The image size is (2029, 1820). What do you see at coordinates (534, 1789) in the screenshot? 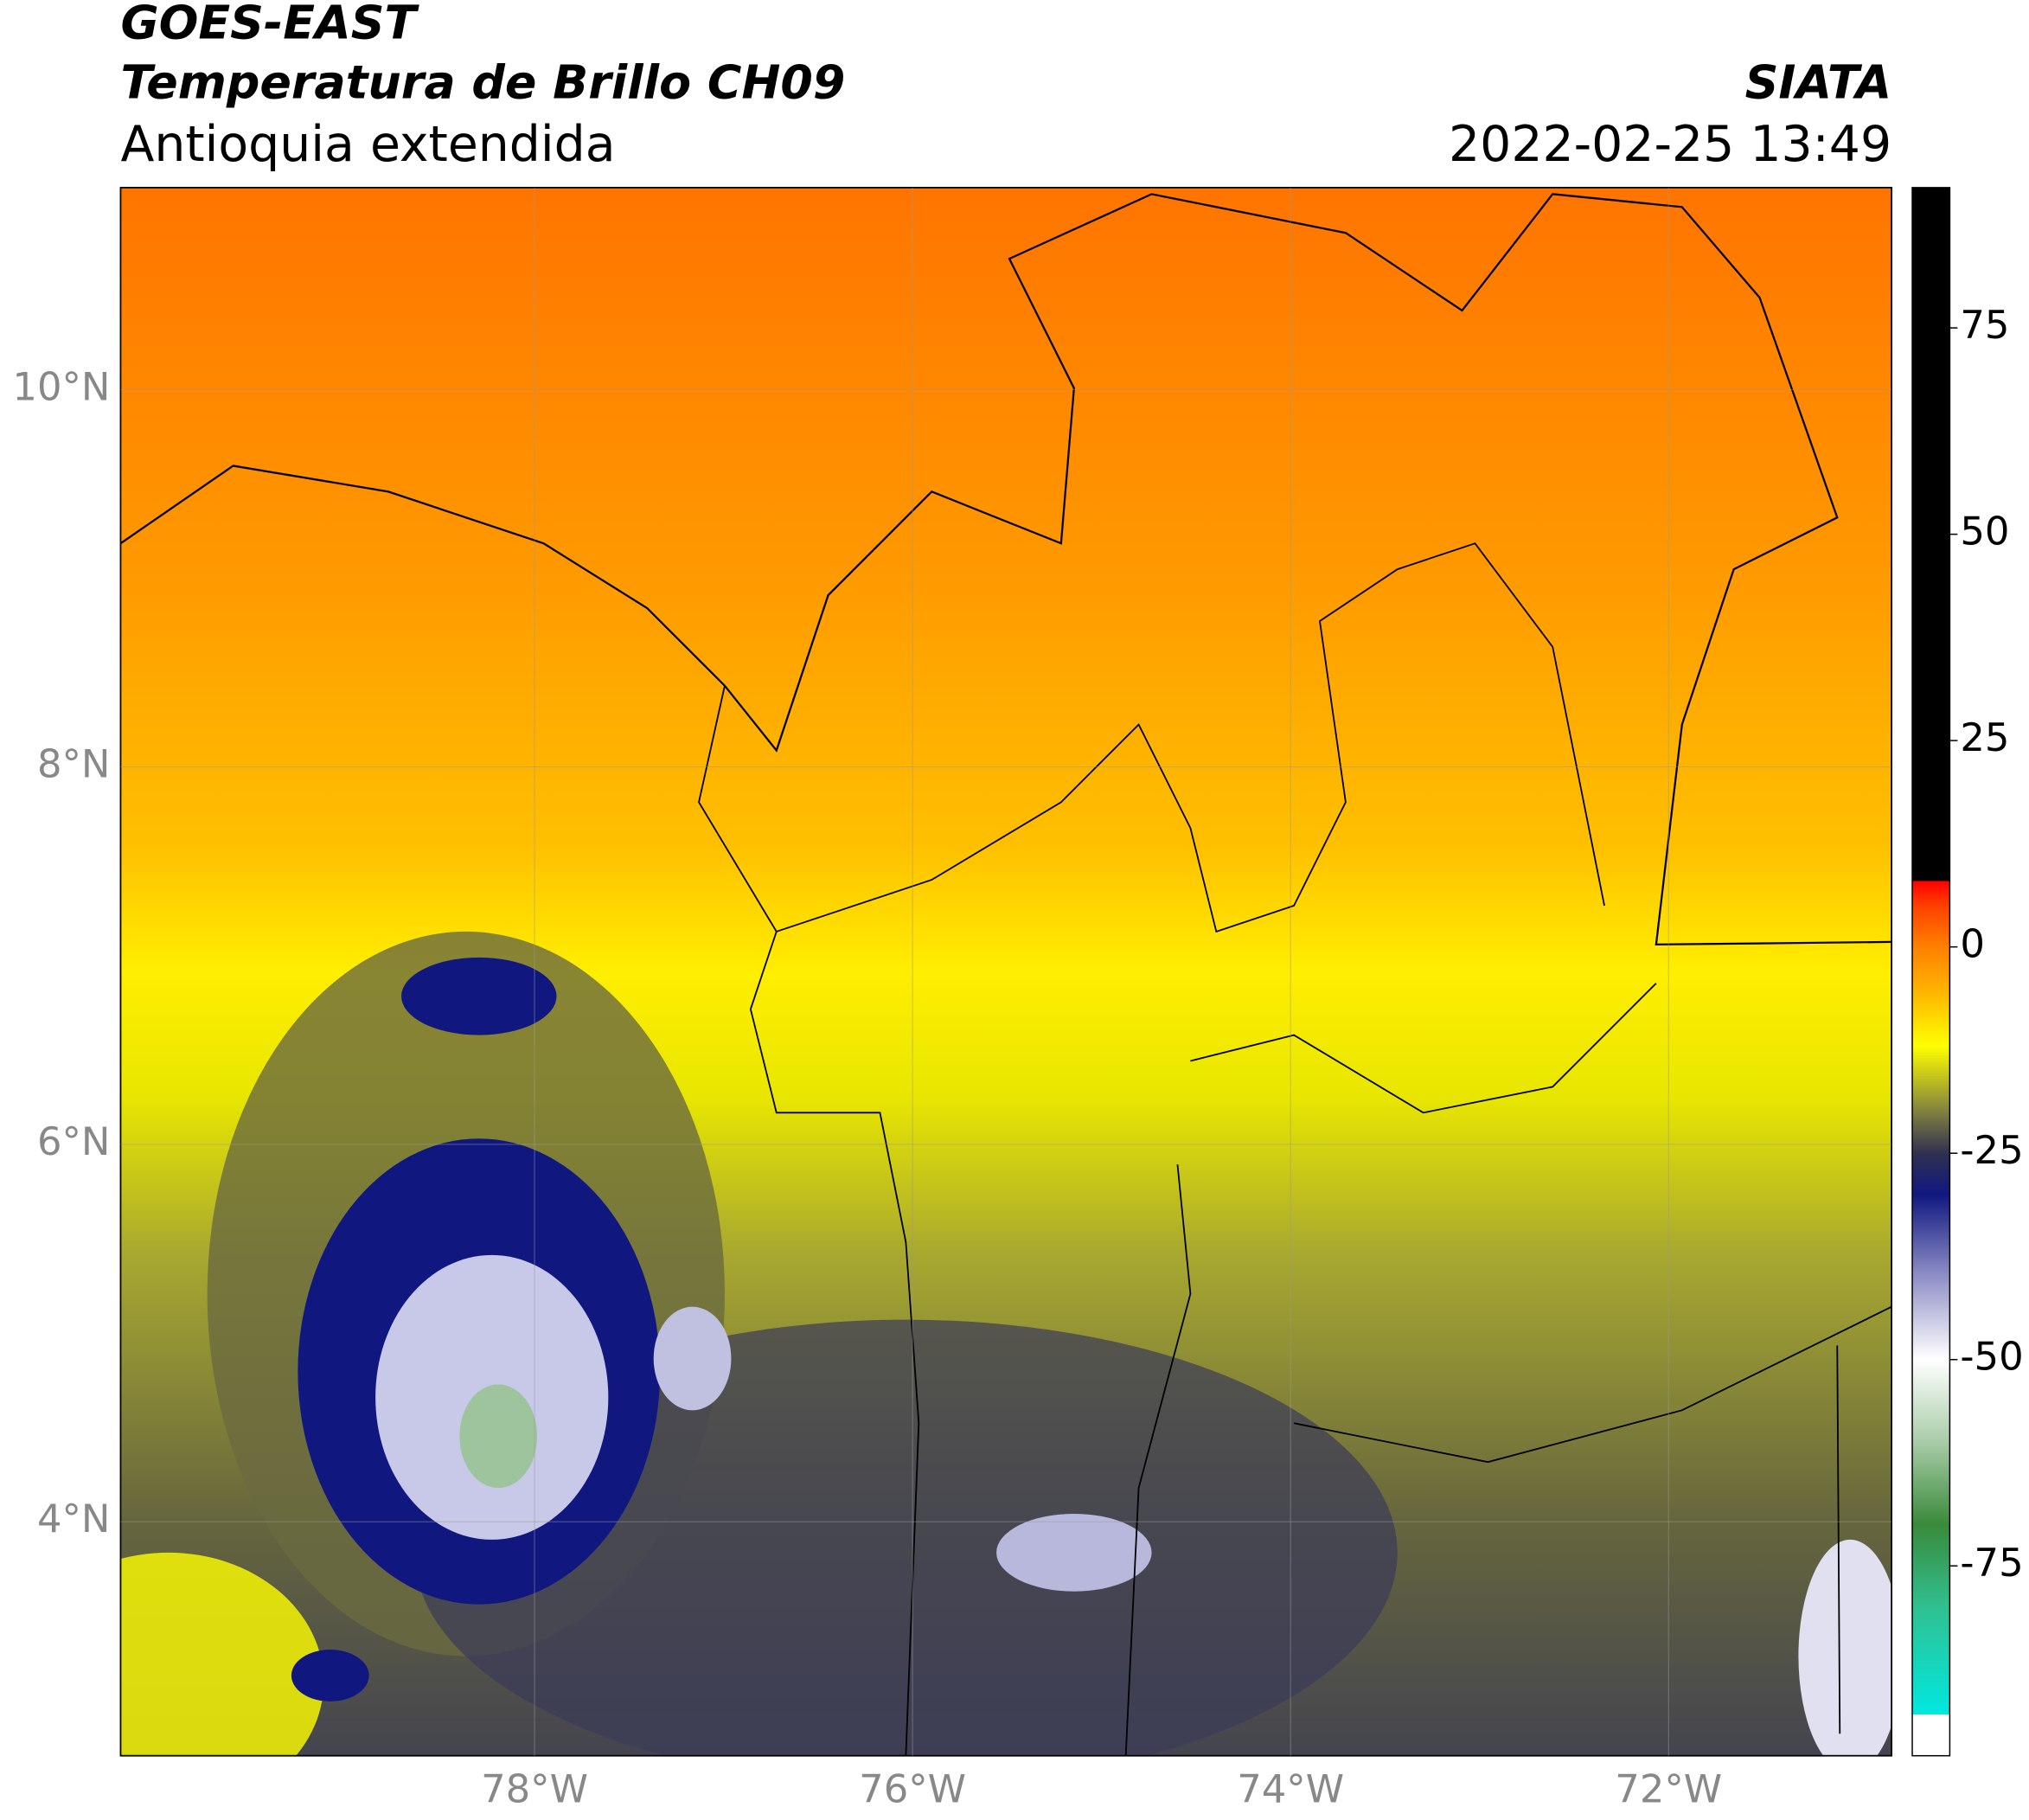
I see `x-tick-label: 78°W` at bounding box center [534, 1789].